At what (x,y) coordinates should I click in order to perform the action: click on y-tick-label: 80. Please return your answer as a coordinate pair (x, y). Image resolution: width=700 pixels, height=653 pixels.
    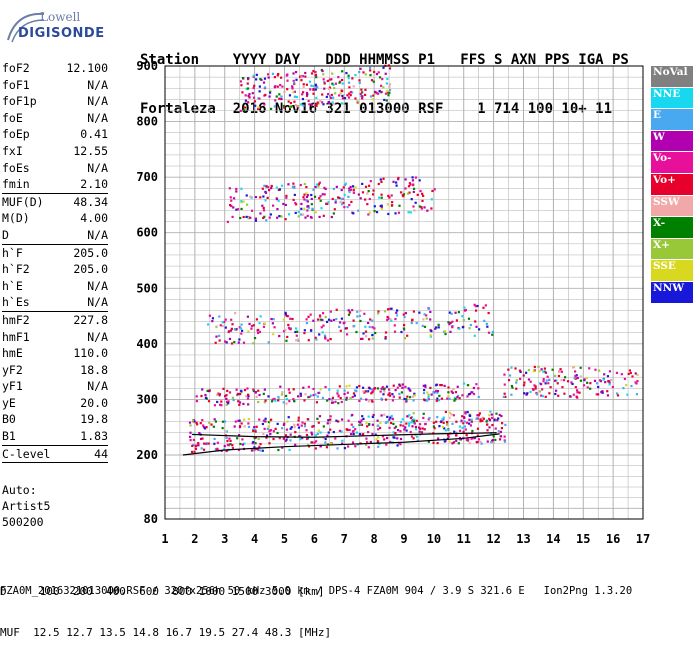
    Looking at the image, I should click on (151, 519).